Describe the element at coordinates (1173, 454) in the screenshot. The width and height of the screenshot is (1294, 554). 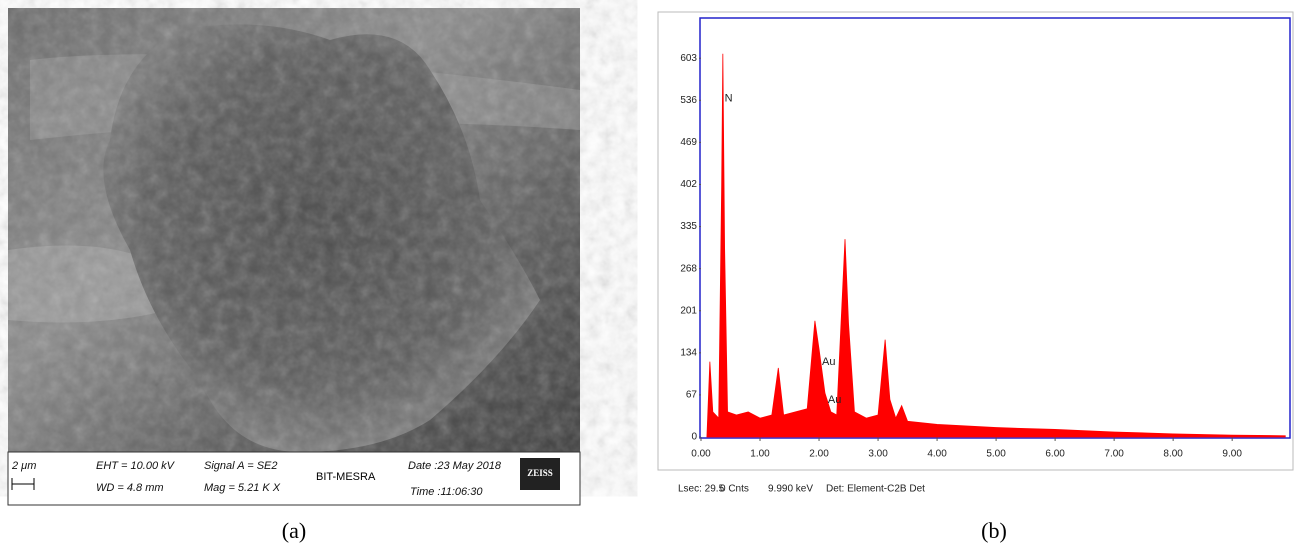
I see `x-tick-label: 8.00` at that location.